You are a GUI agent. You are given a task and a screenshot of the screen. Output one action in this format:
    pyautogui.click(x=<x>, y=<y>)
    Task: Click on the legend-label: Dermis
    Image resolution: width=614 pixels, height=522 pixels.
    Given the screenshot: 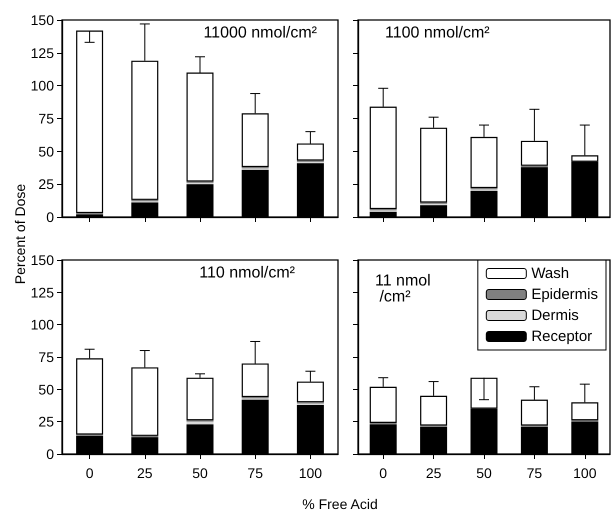 What is the action you would take?
    pyautogui.click(x=555, y=315)
    